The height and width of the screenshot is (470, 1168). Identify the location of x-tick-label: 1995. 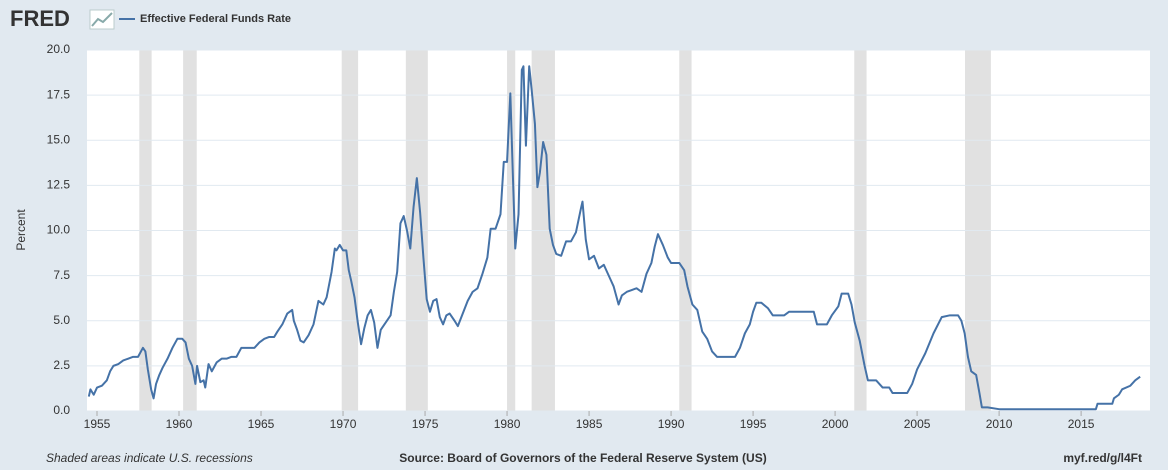
(753, 424).